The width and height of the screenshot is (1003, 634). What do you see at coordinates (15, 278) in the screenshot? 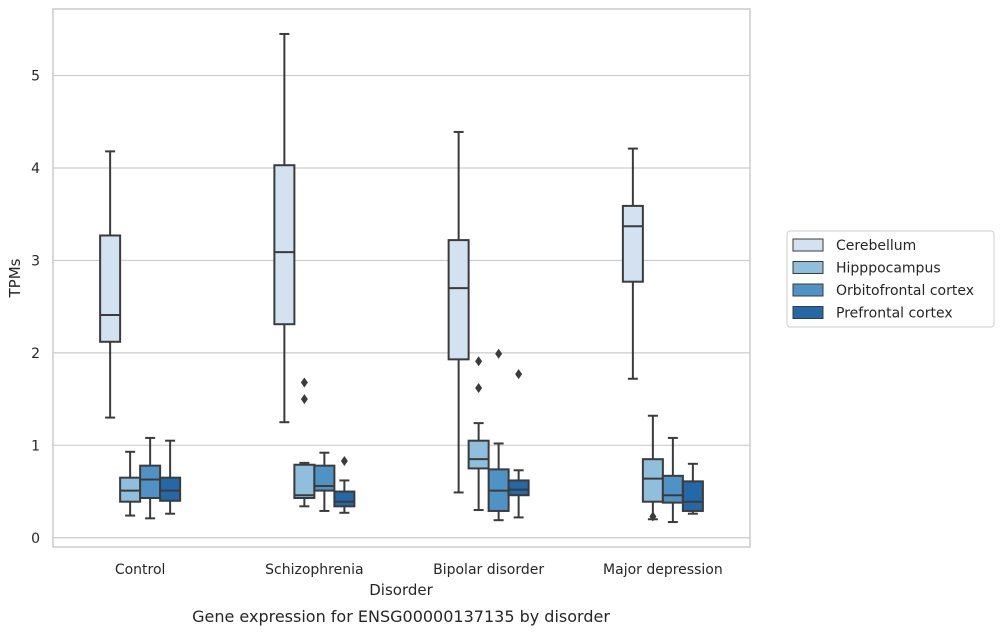
I see `y-axis-label: TPMs` at bounding box center [15, 278].